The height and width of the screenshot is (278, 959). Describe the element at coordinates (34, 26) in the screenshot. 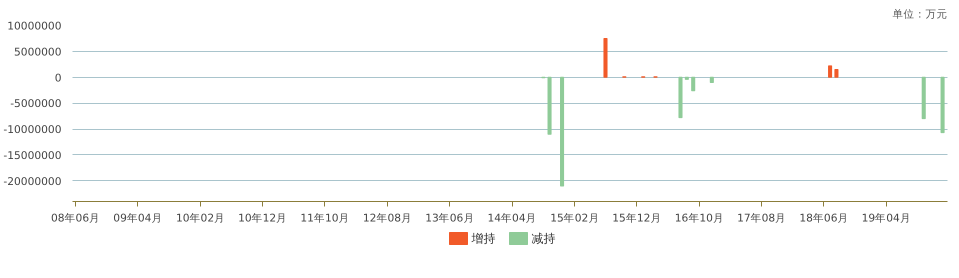

I see `y-tick-label: 10000000` at that location.